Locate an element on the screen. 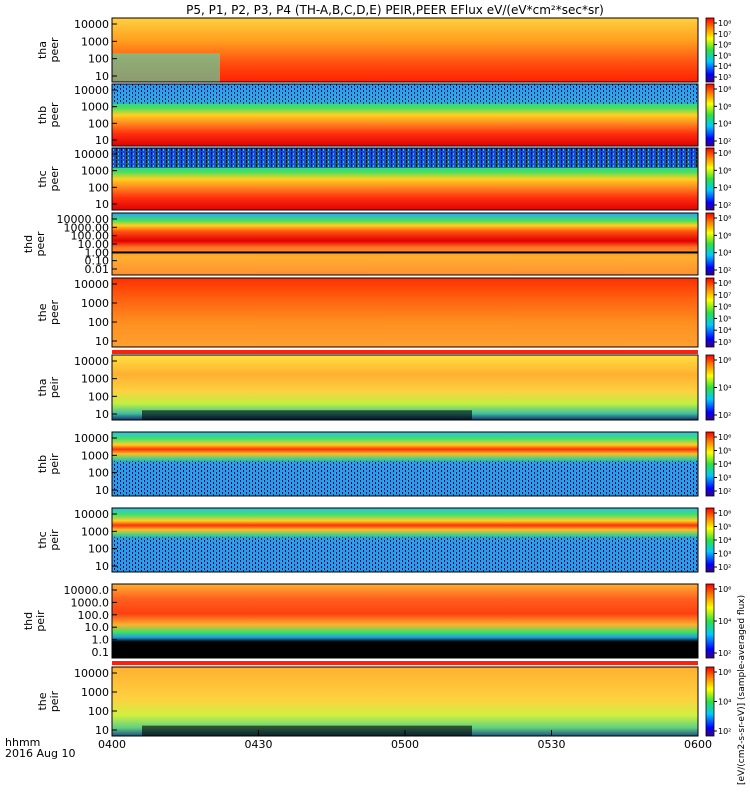 The height and width of the screenshot is (800, 750). y-tick-label: 10000.0 is located at coordinates (87, 590).